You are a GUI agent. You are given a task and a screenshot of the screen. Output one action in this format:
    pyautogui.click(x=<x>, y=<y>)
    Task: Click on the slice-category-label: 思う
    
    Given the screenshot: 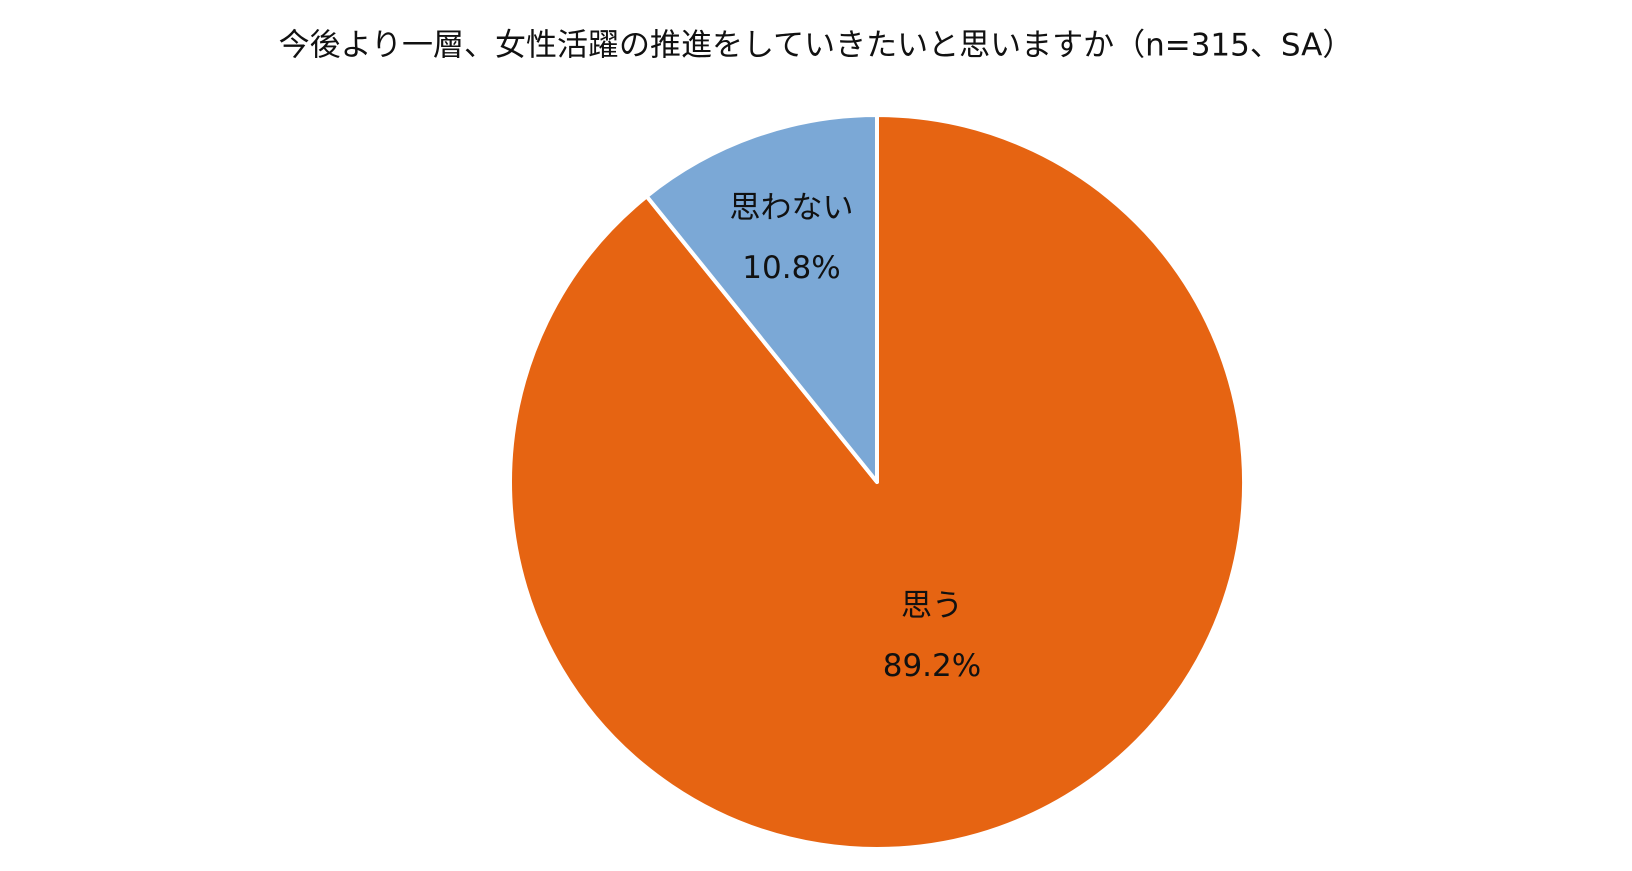 What is the action you would take?
    pyautogui.click(x=932, y=606)
    